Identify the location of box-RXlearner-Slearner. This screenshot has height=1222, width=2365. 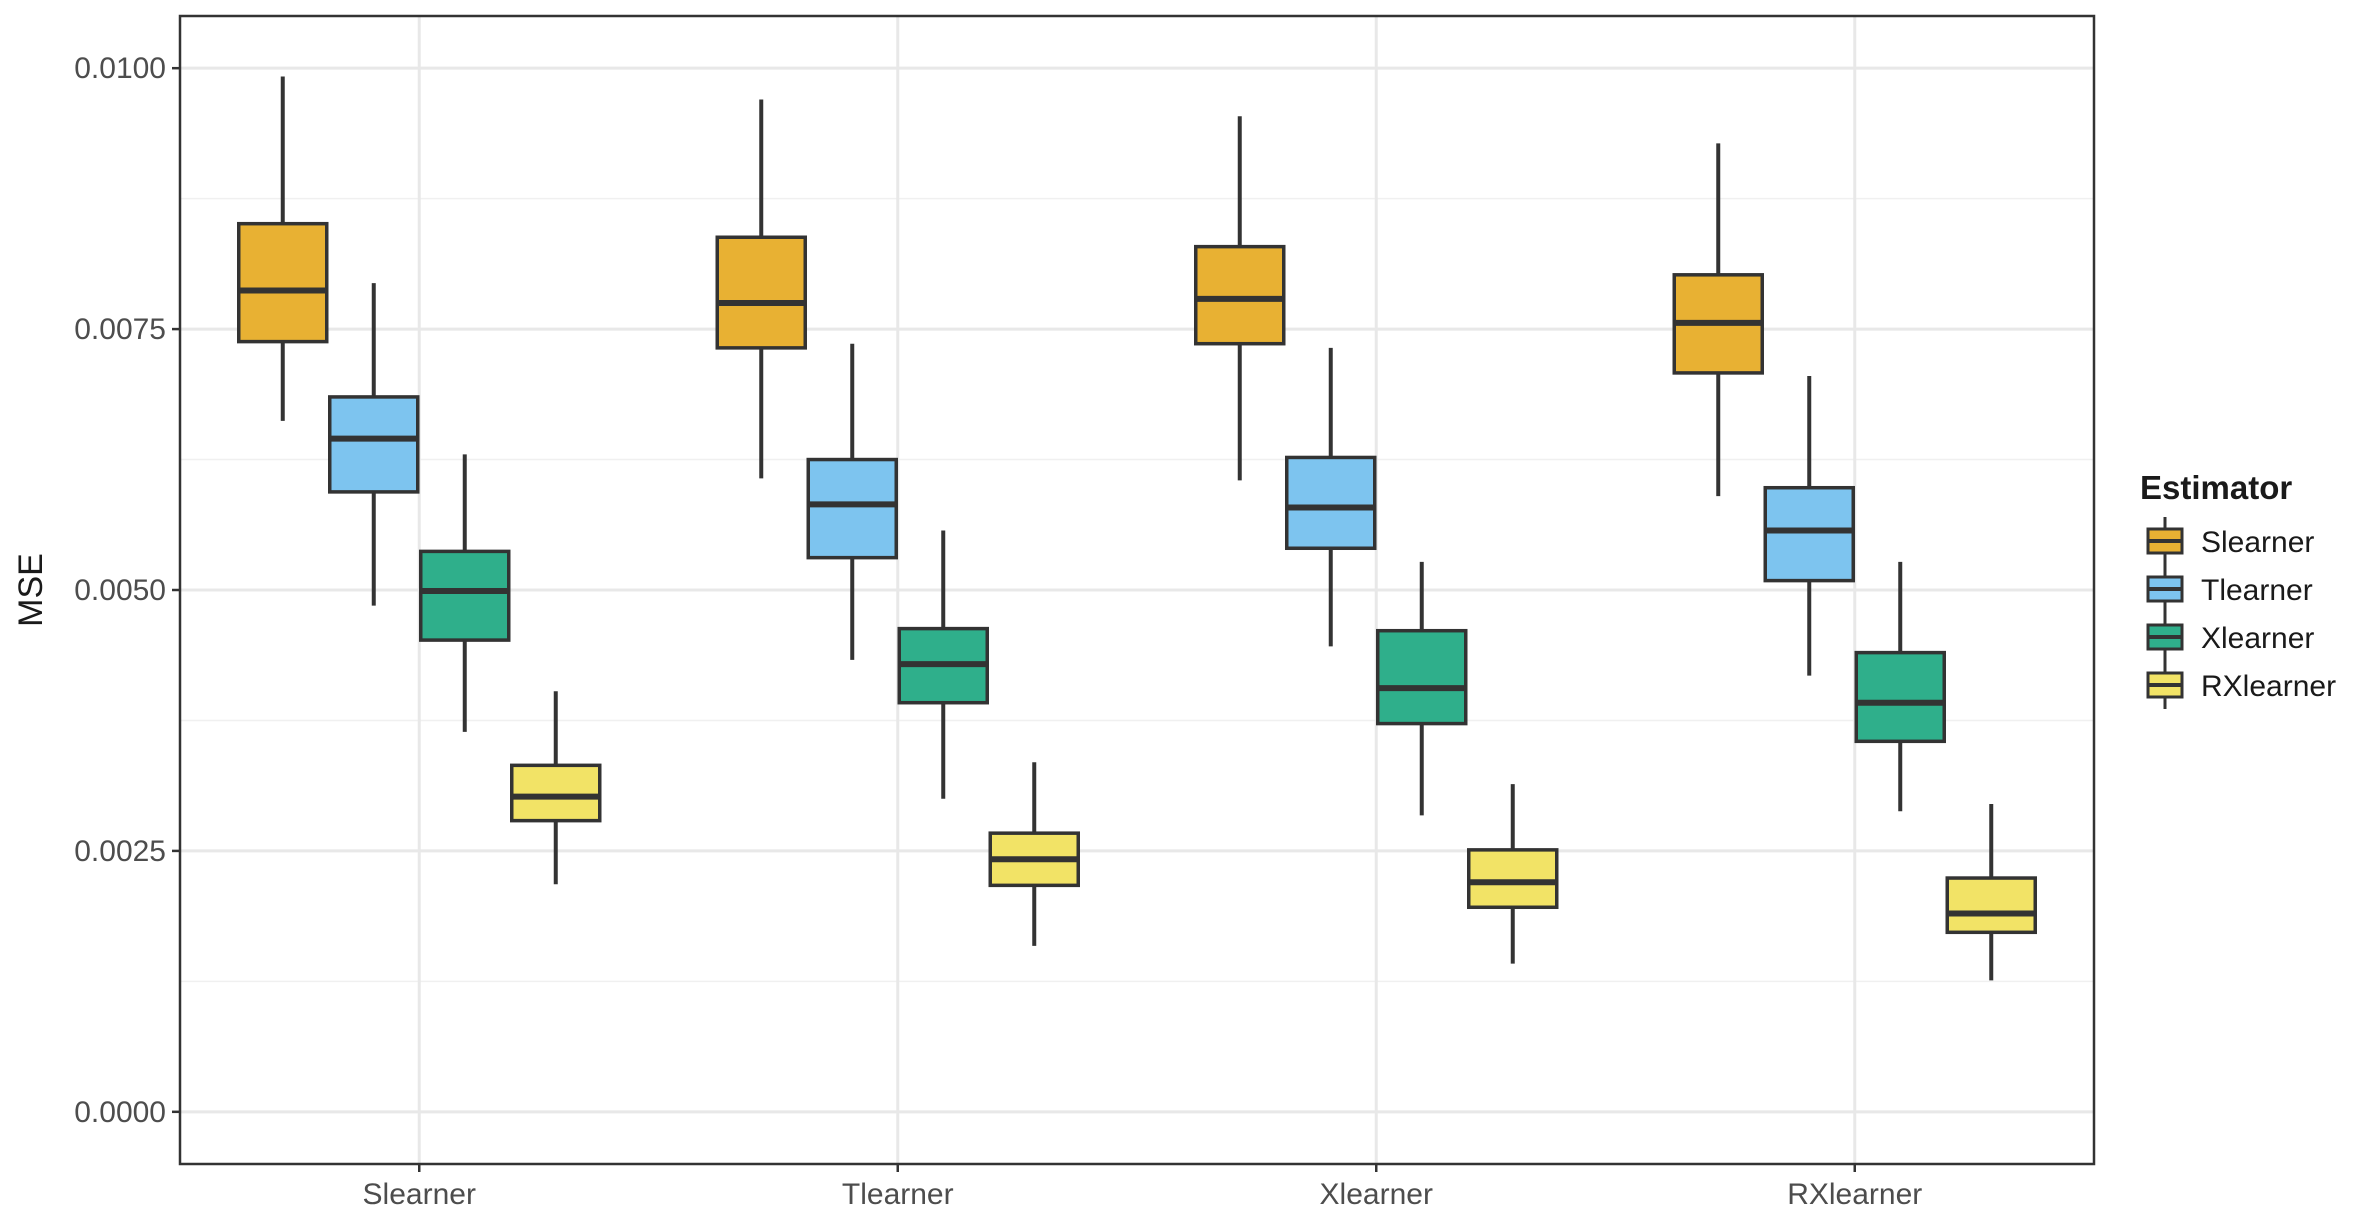
(556, 788).